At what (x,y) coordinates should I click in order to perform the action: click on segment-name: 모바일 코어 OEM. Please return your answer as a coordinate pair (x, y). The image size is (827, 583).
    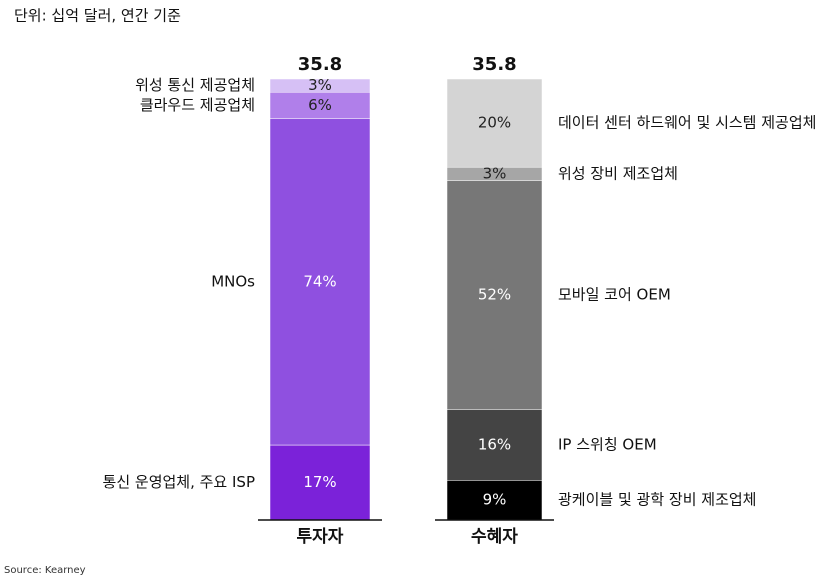
    Looking at the image, I should click on (614, 295).